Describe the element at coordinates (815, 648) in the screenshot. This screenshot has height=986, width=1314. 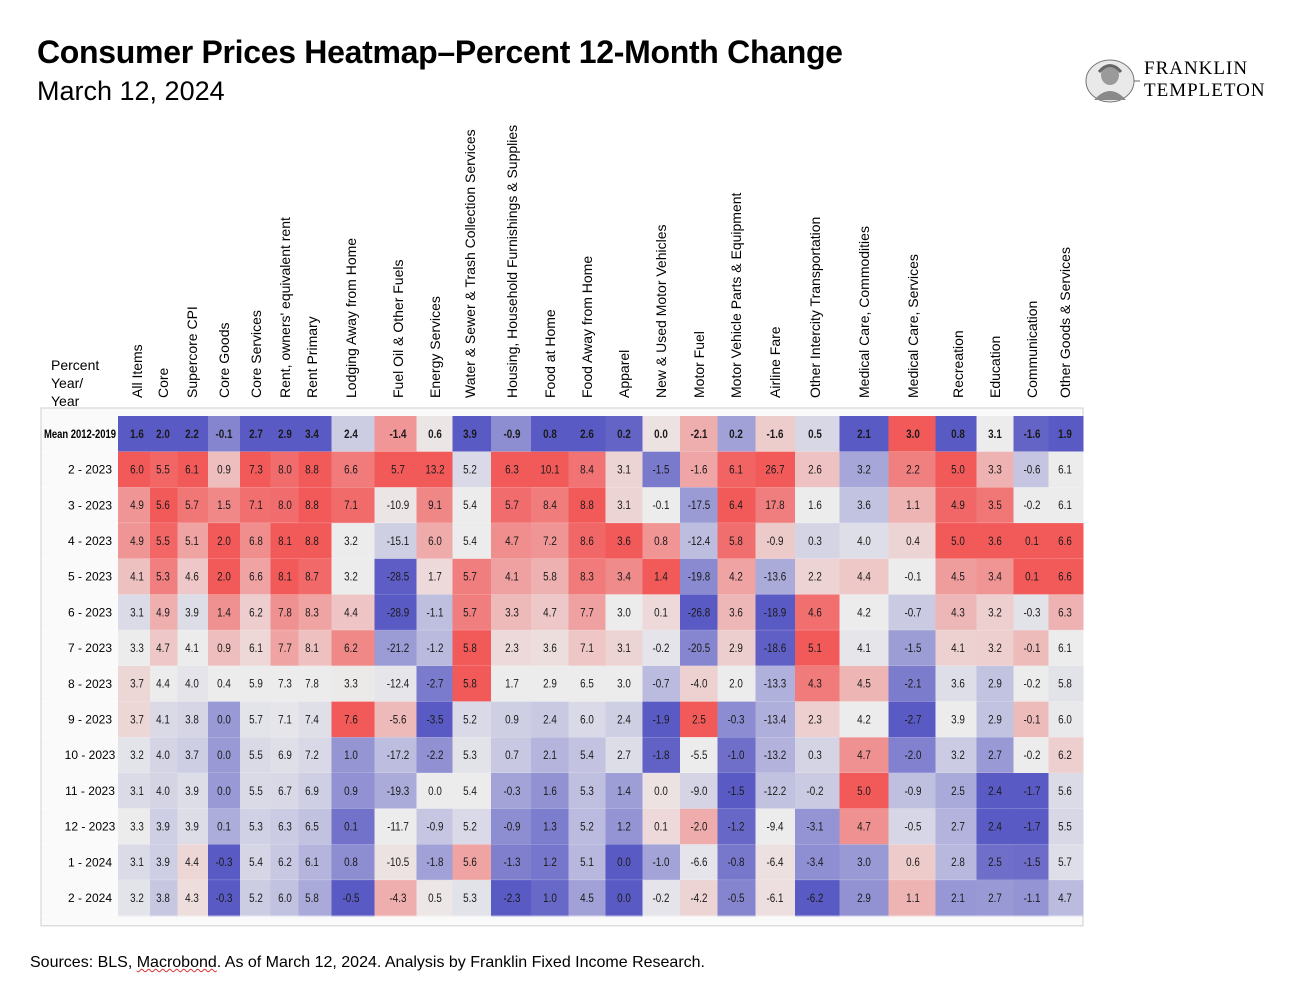
I see `cell-value: 5.1` at that location.